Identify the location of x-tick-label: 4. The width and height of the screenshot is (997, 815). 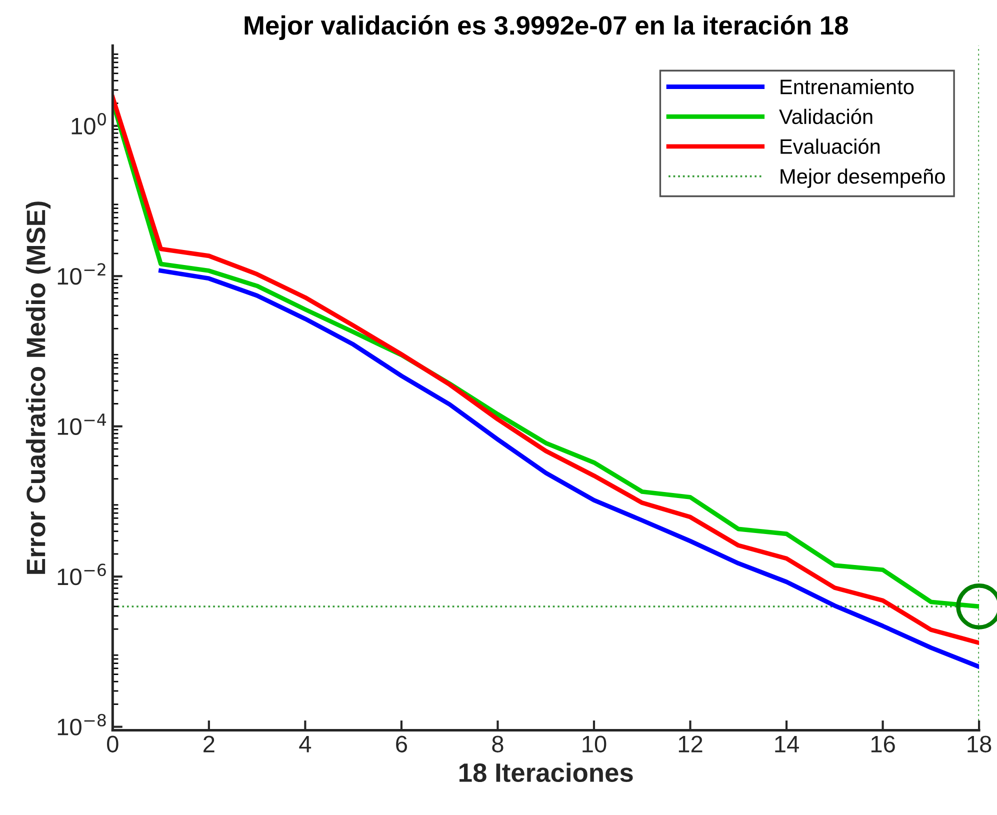
(305, 744).